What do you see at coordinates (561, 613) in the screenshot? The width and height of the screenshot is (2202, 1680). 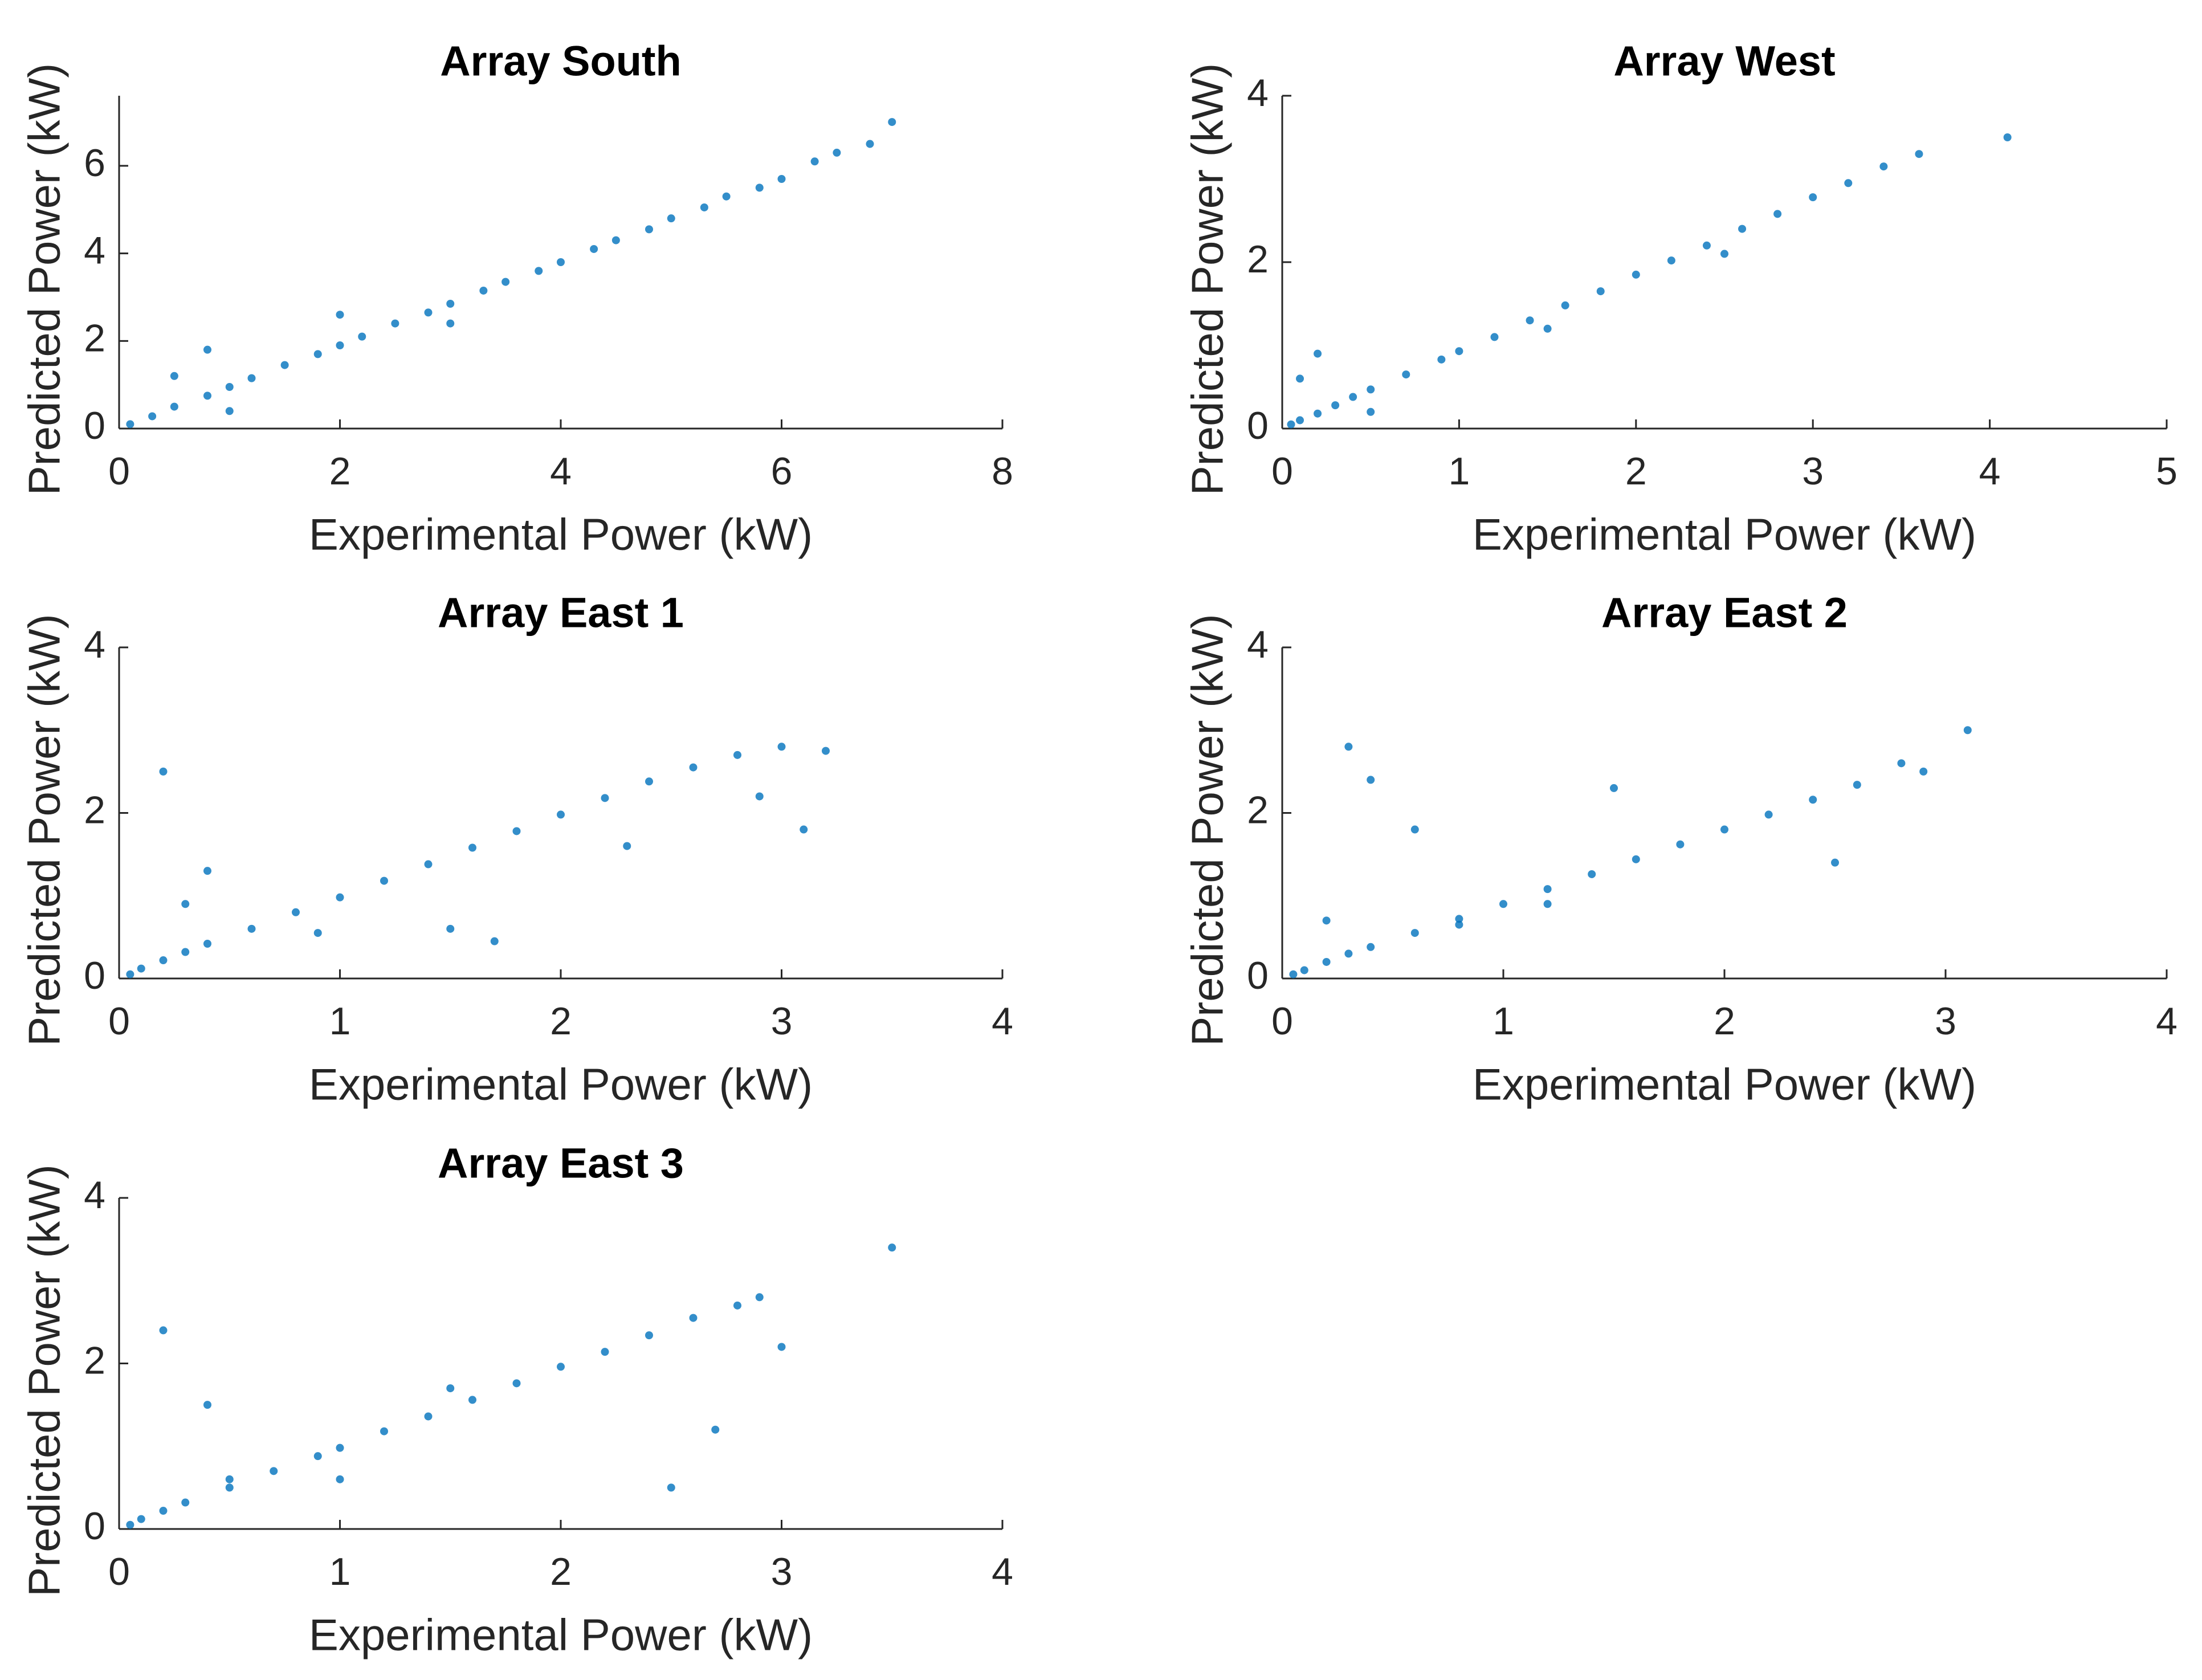 I see `chart-title: Array East 1` at bounding box center [561, 613].